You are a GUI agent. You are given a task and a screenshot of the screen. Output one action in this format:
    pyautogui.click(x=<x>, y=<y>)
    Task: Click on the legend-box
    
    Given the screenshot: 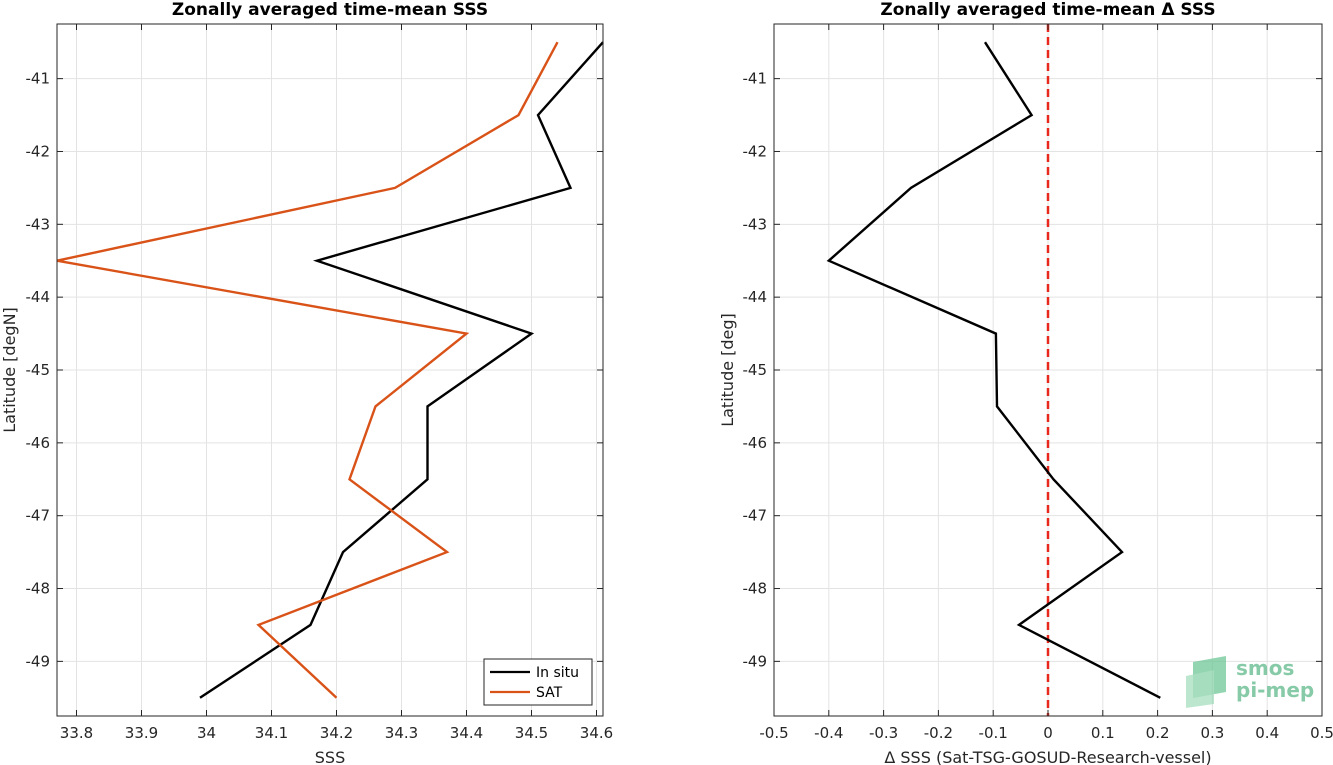 What is the action you would take?
    pyautogui.click(x=538, y=682)
    